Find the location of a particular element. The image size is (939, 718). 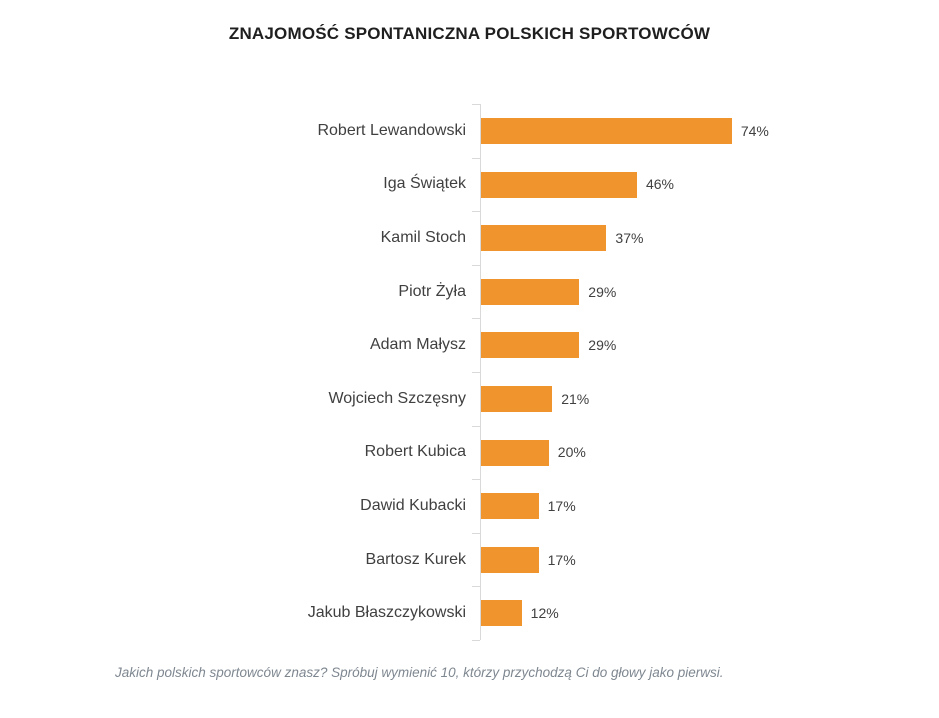

value-label: 21% is located at coordinates (575, 398).